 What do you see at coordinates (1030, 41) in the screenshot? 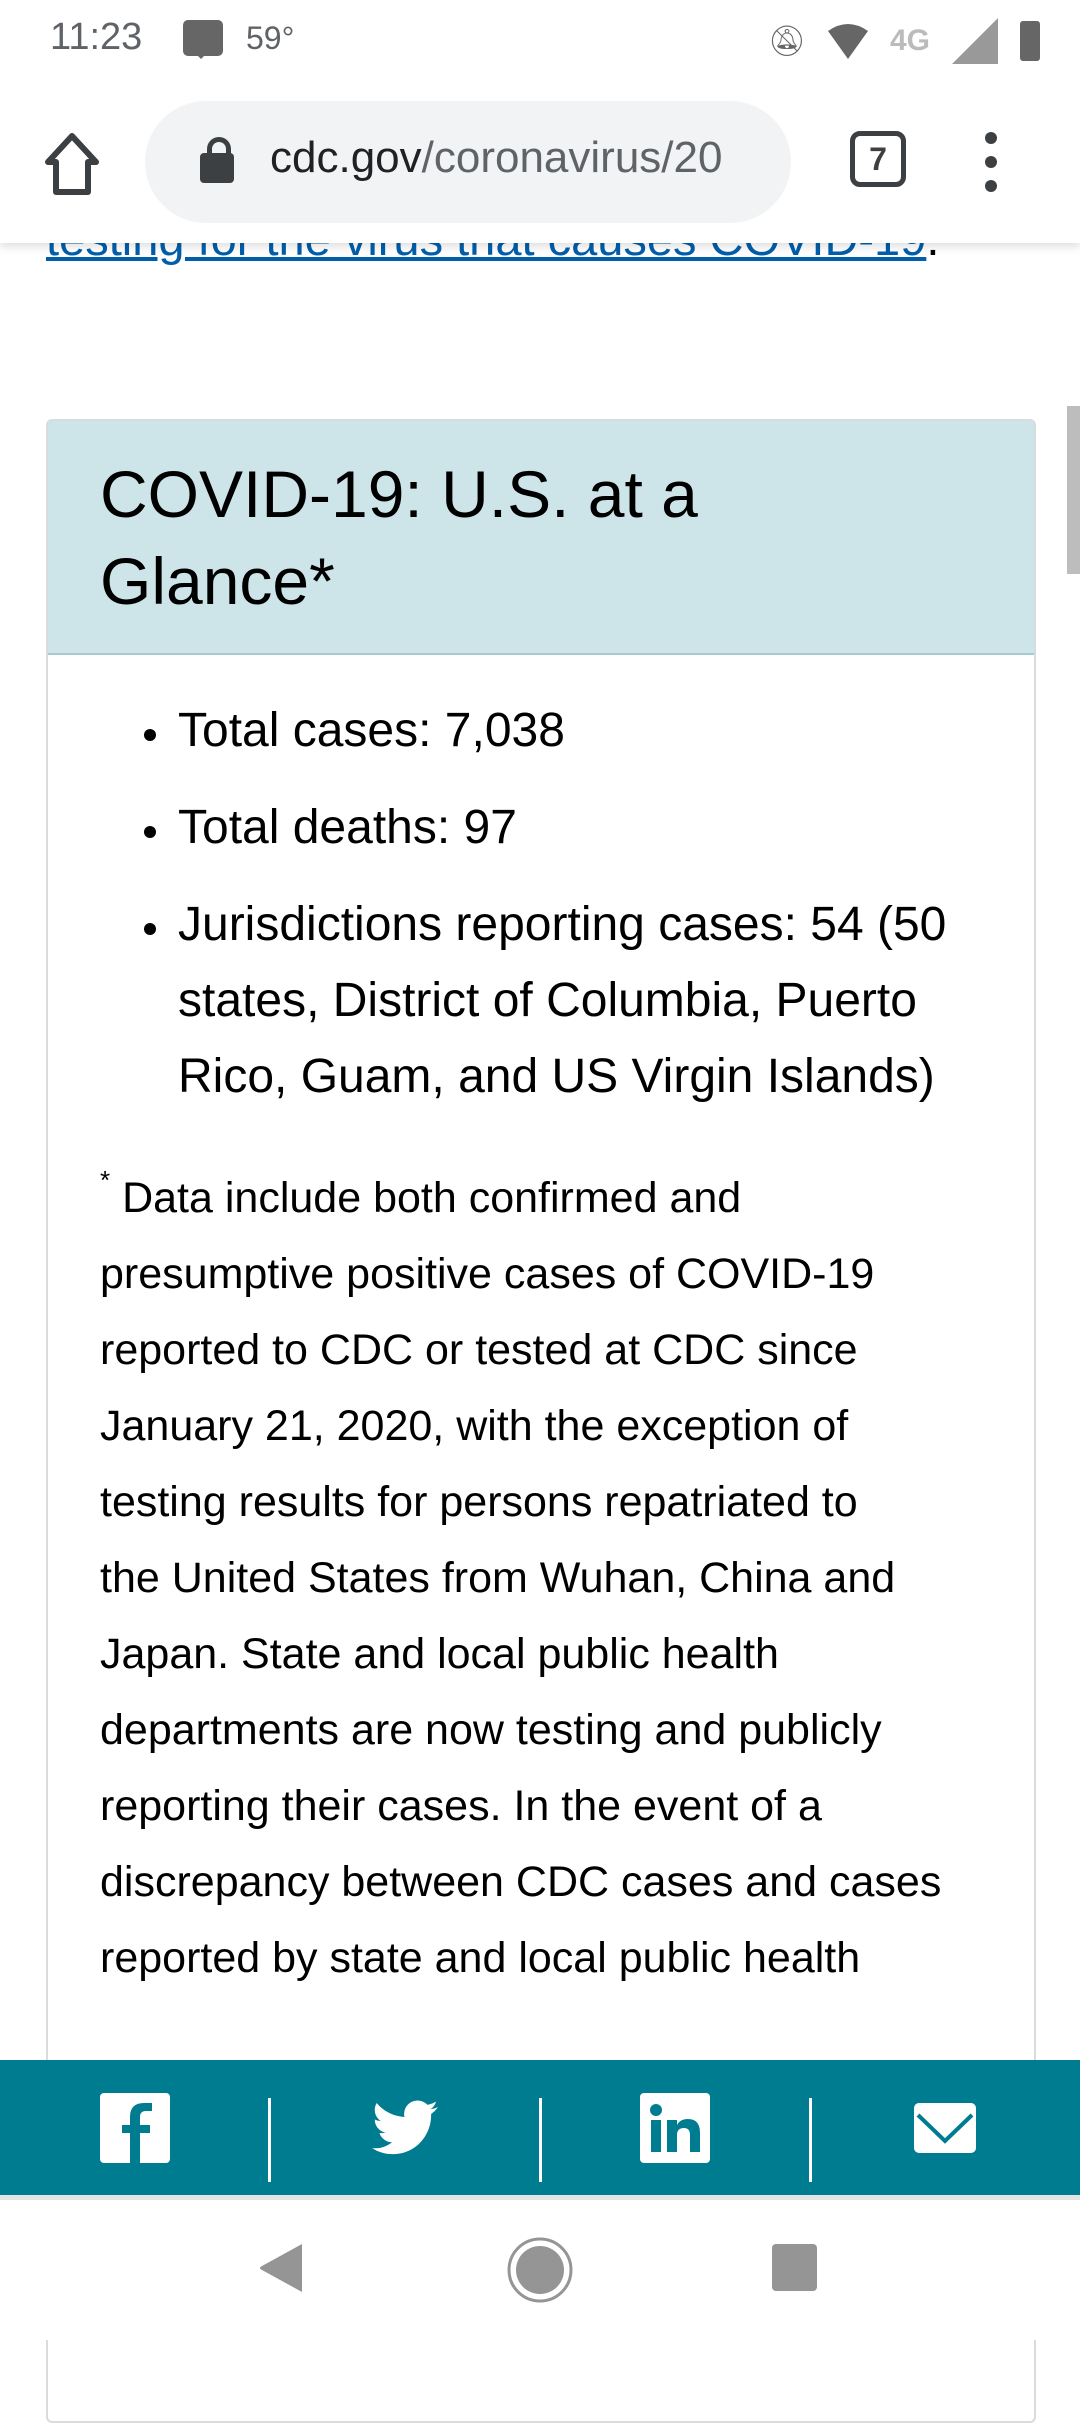
I see `battery-charging-icon` at bounding box center [1030, 41].